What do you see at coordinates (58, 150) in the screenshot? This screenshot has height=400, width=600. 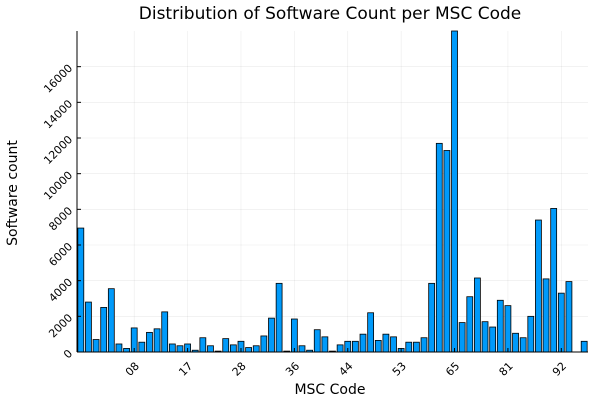 I see `y-tick-label: 12000` at bounding box center [58, 150].